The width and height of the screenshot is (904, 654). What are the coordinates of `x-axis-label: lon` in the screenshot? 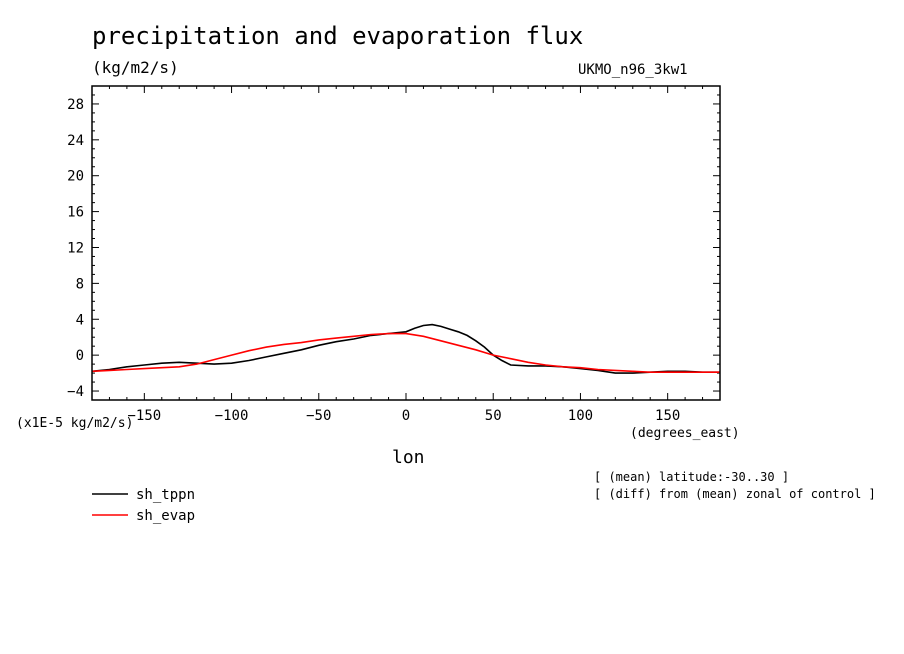 It's located at (408, 457).